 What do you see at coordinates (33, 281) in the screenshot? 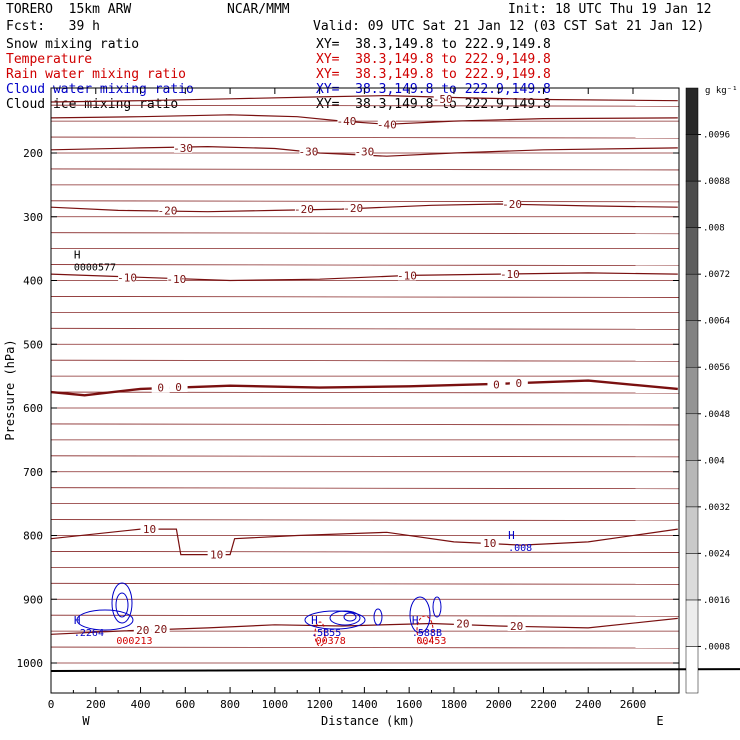
I see `y-tick-label: 400` at bounding box center [33, 281].